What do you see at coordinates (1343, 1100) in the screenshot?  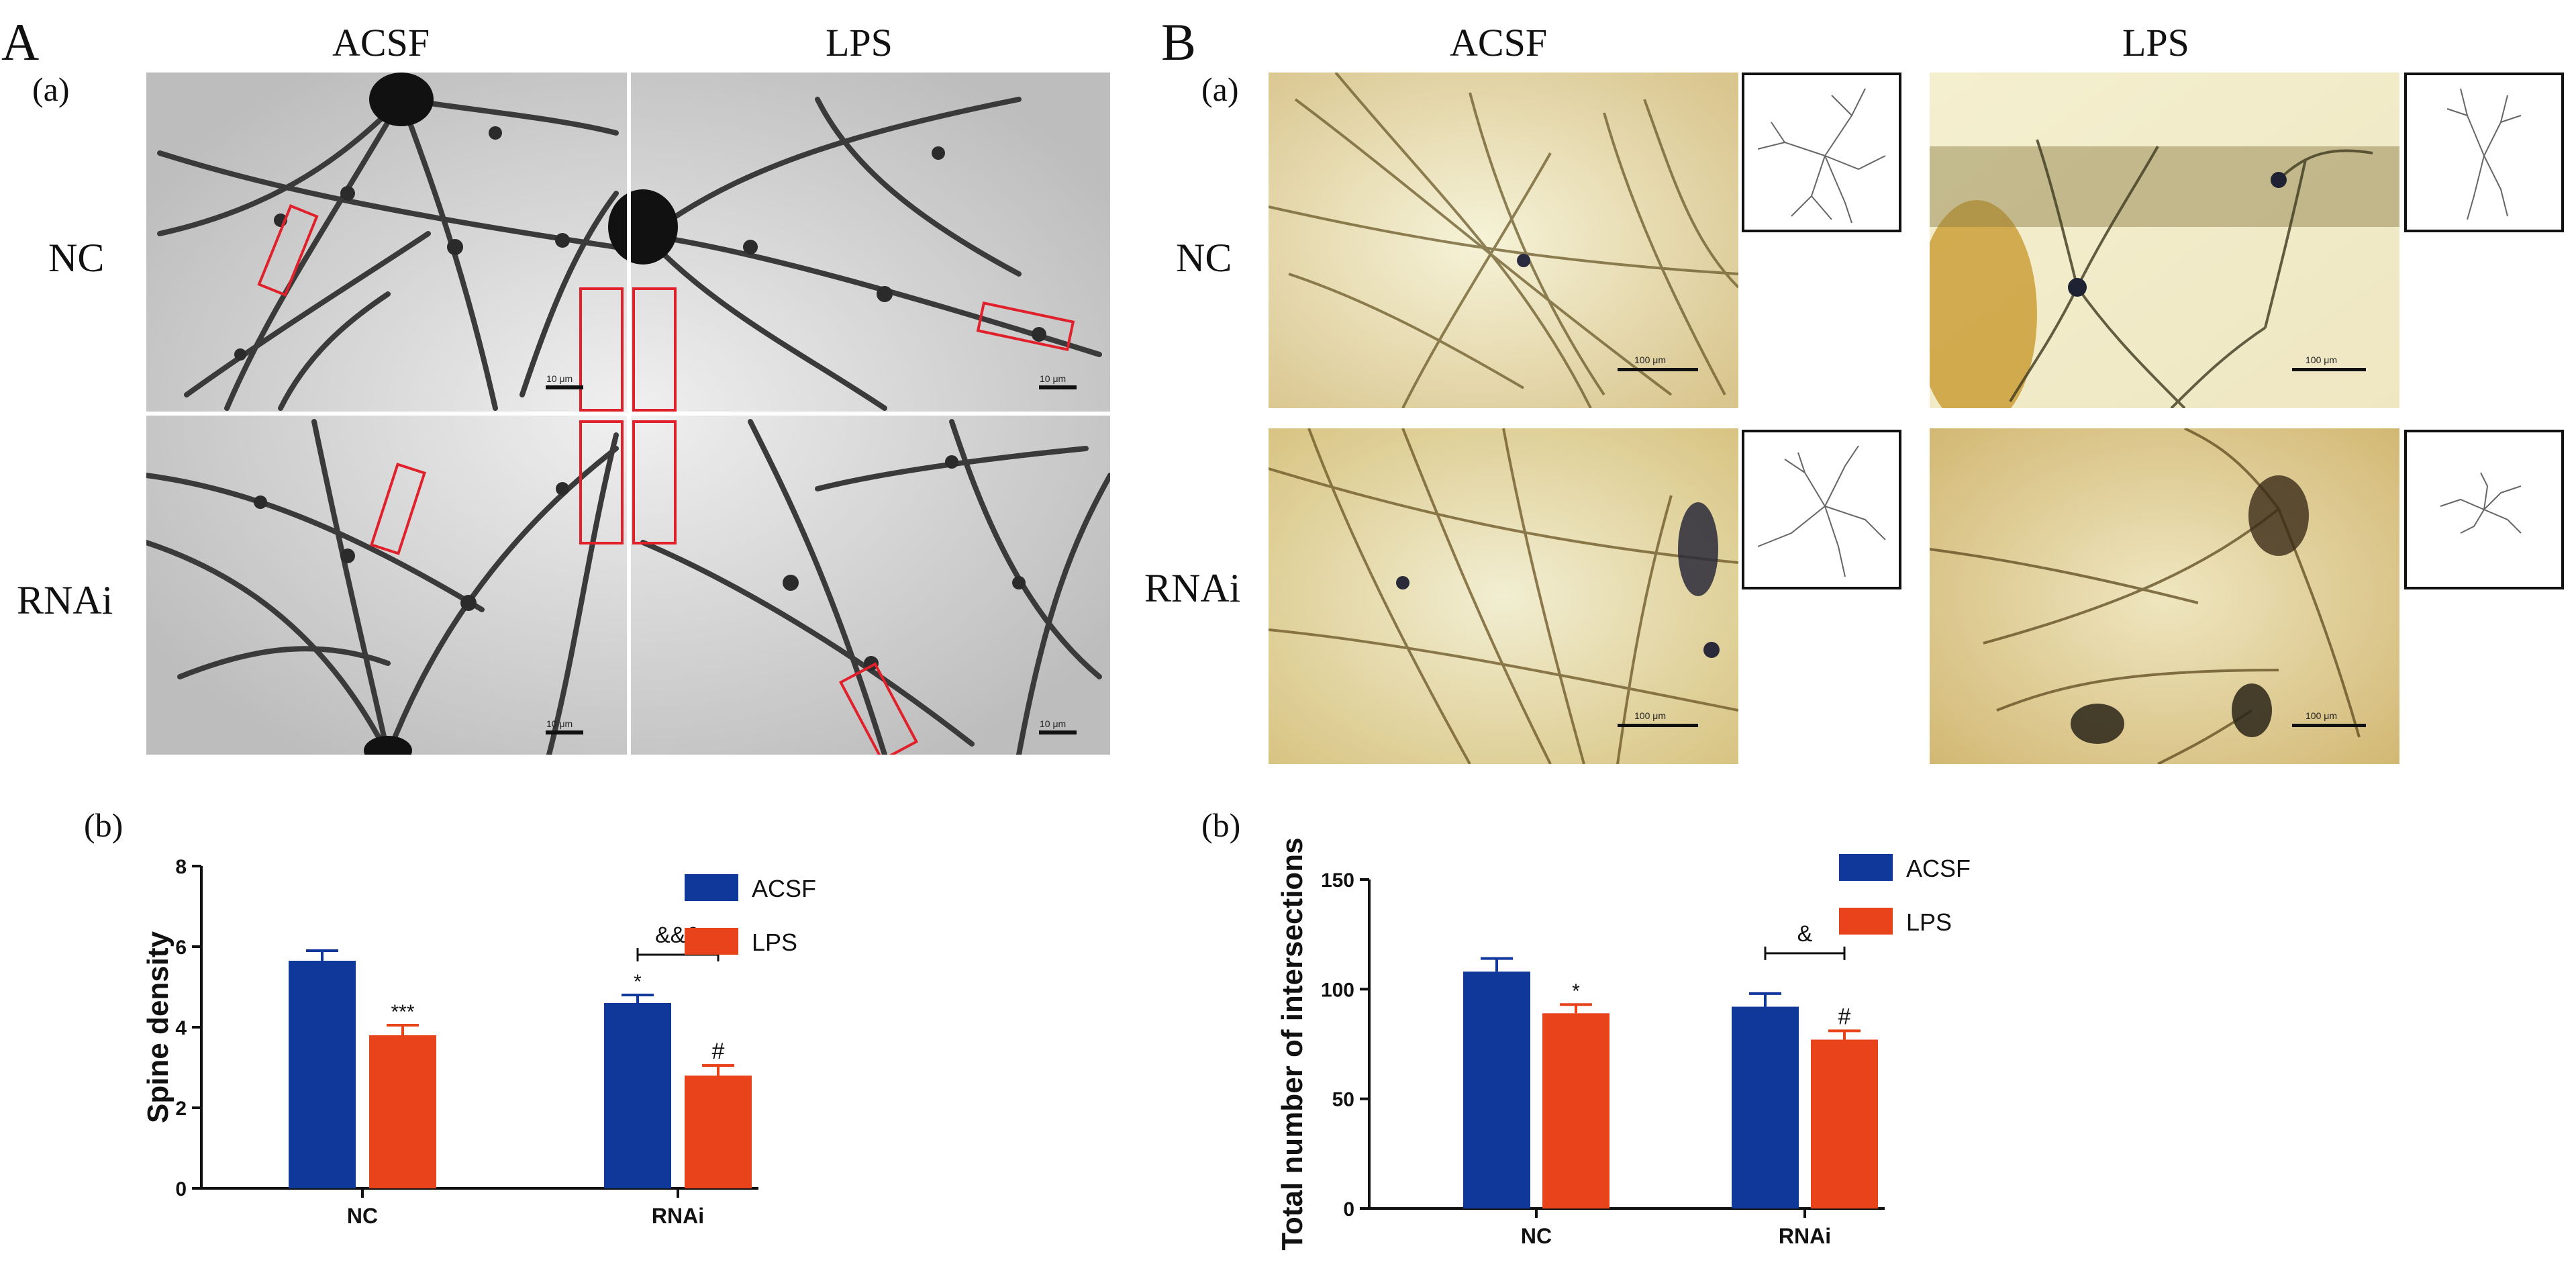 I see `y-tick-label: 50` at bounding box center [1343, 1100].